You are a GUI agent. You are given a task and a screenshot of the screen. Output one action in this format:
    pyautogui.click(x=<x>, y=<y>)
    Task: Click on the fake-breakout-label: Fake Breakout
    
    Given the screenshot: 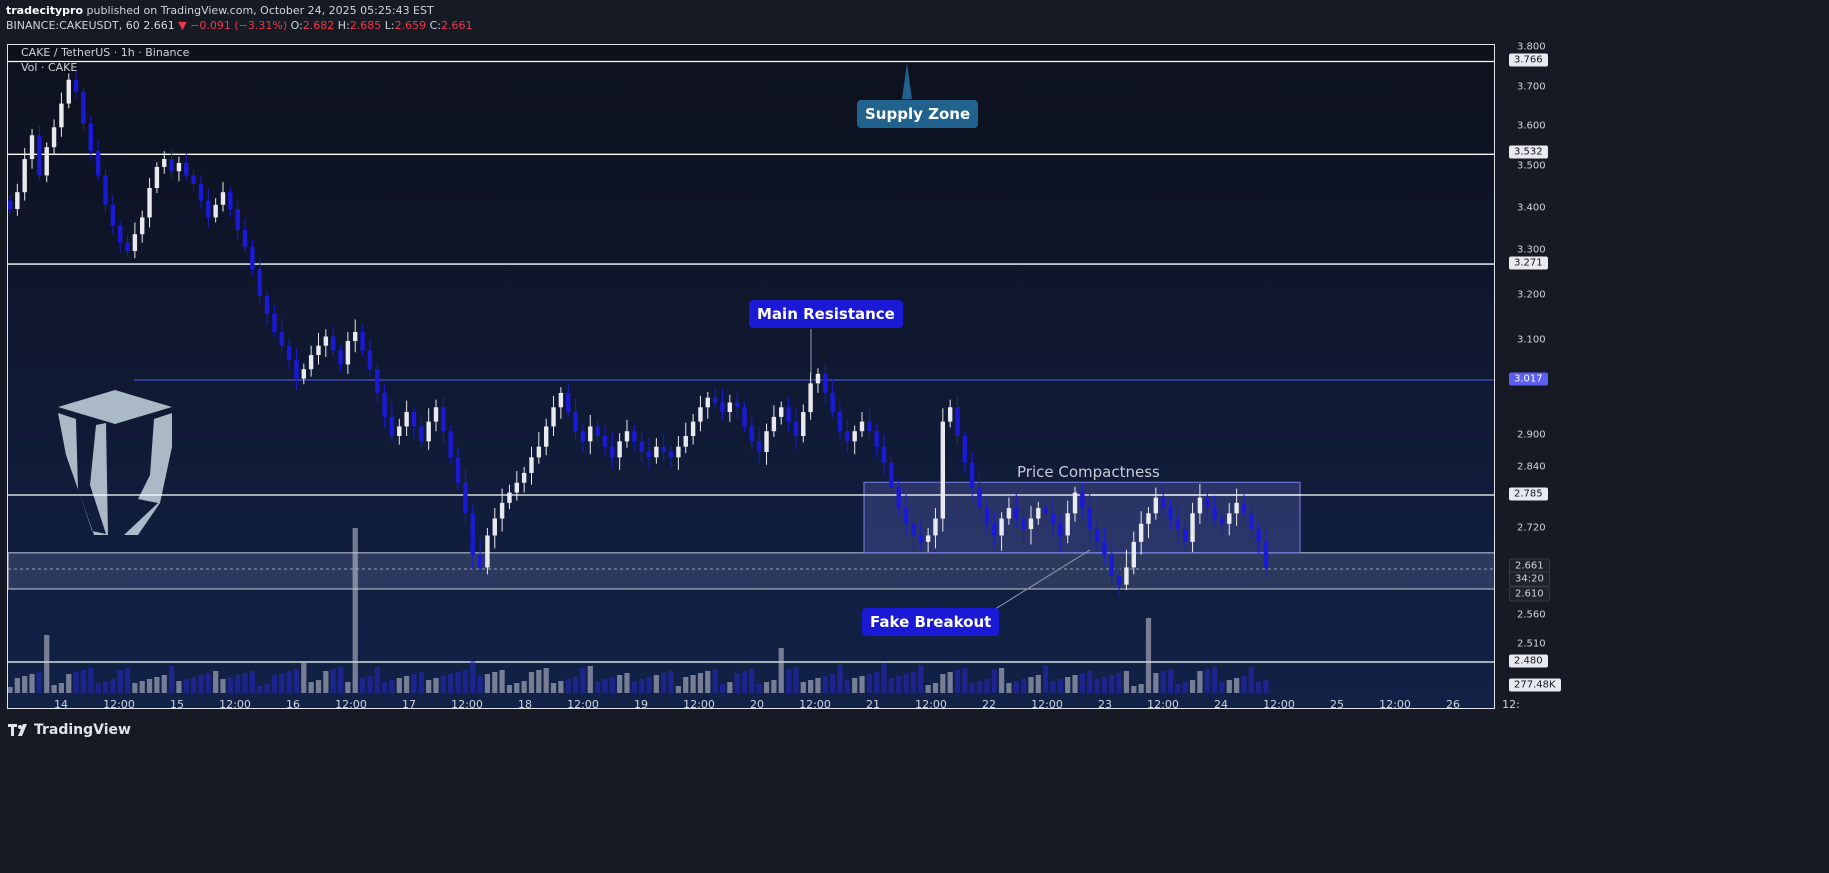 What is the action you would take?
    pyautogui.click(x=931, y=622)
    